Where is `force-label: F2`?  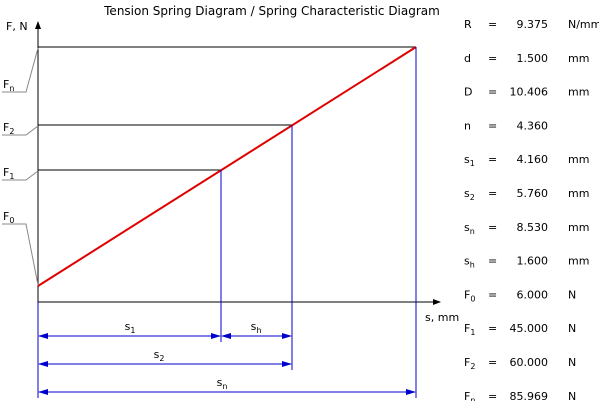
force-label: F2 is located at coordinates (8, 128).